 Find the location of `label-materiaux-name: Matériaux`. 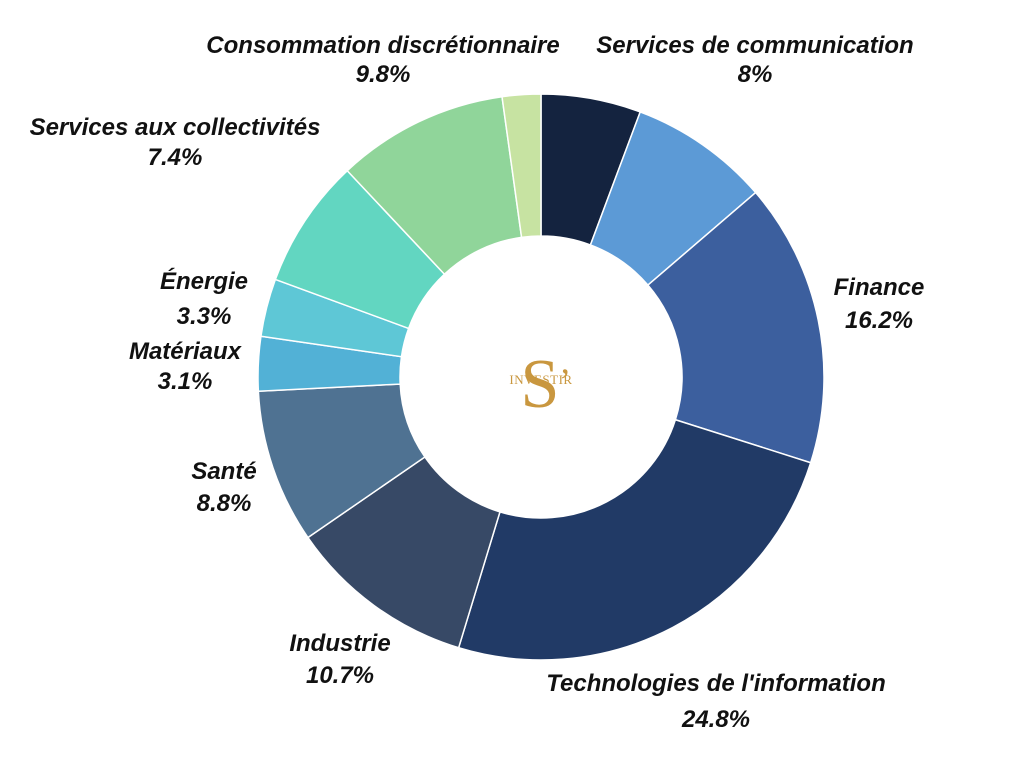

label-materiaux-name: Matériaux is located at coordinates (186, 351).